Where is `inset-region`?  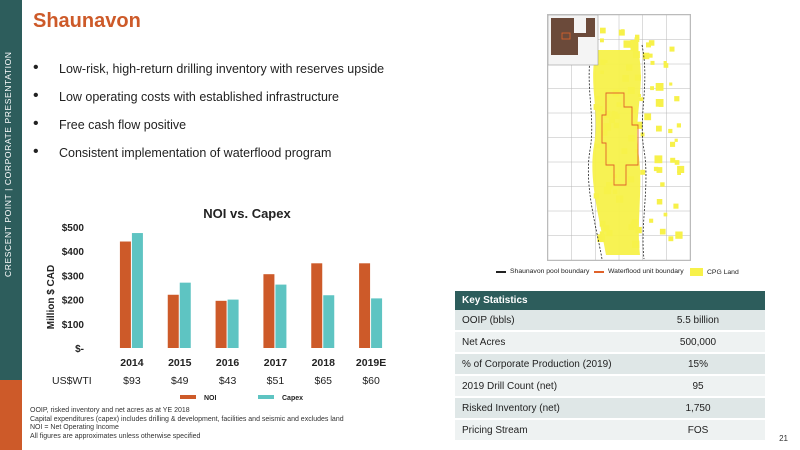
inset-region is located at coordinates (573, 36).